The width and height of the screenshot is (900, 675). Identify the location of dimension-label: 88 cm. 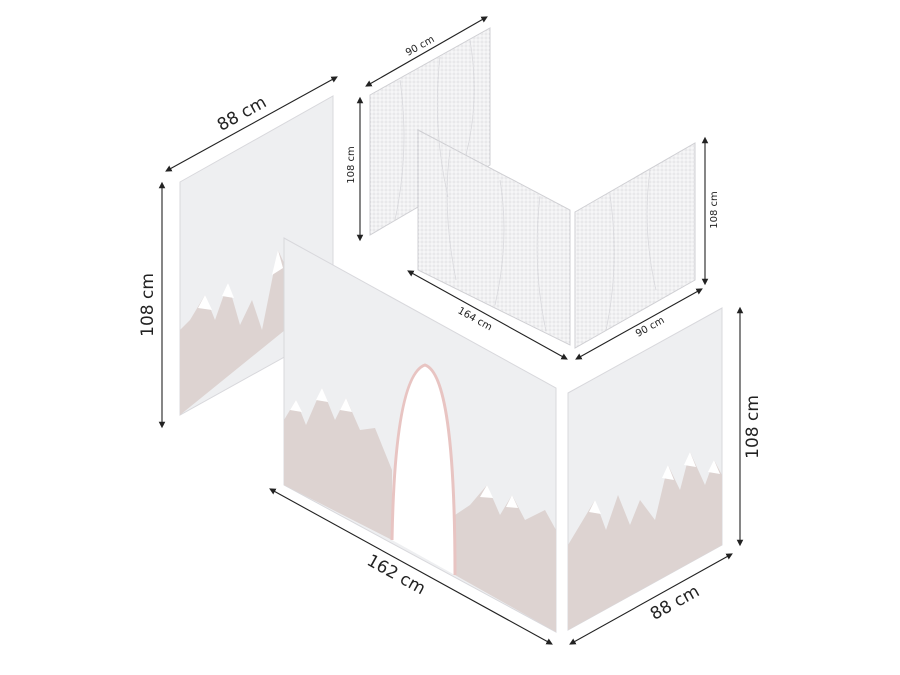
(675, 602).